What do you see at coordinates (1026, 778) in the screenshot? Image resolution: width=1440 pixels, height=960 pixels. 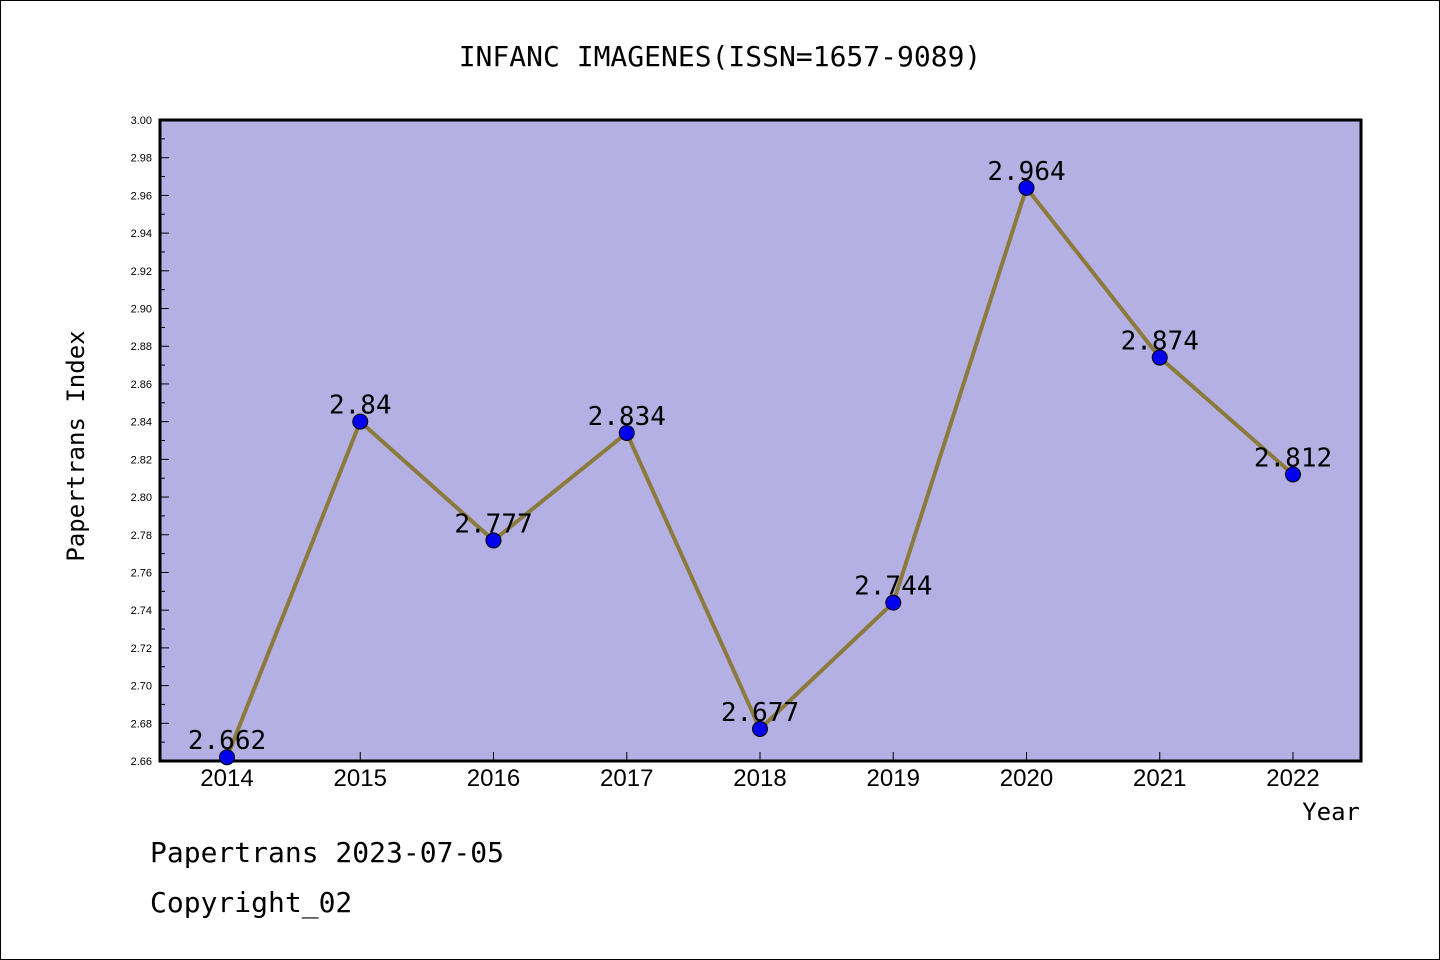 I see `x-tick-label: 2020` at bounding box center [1026, 778].